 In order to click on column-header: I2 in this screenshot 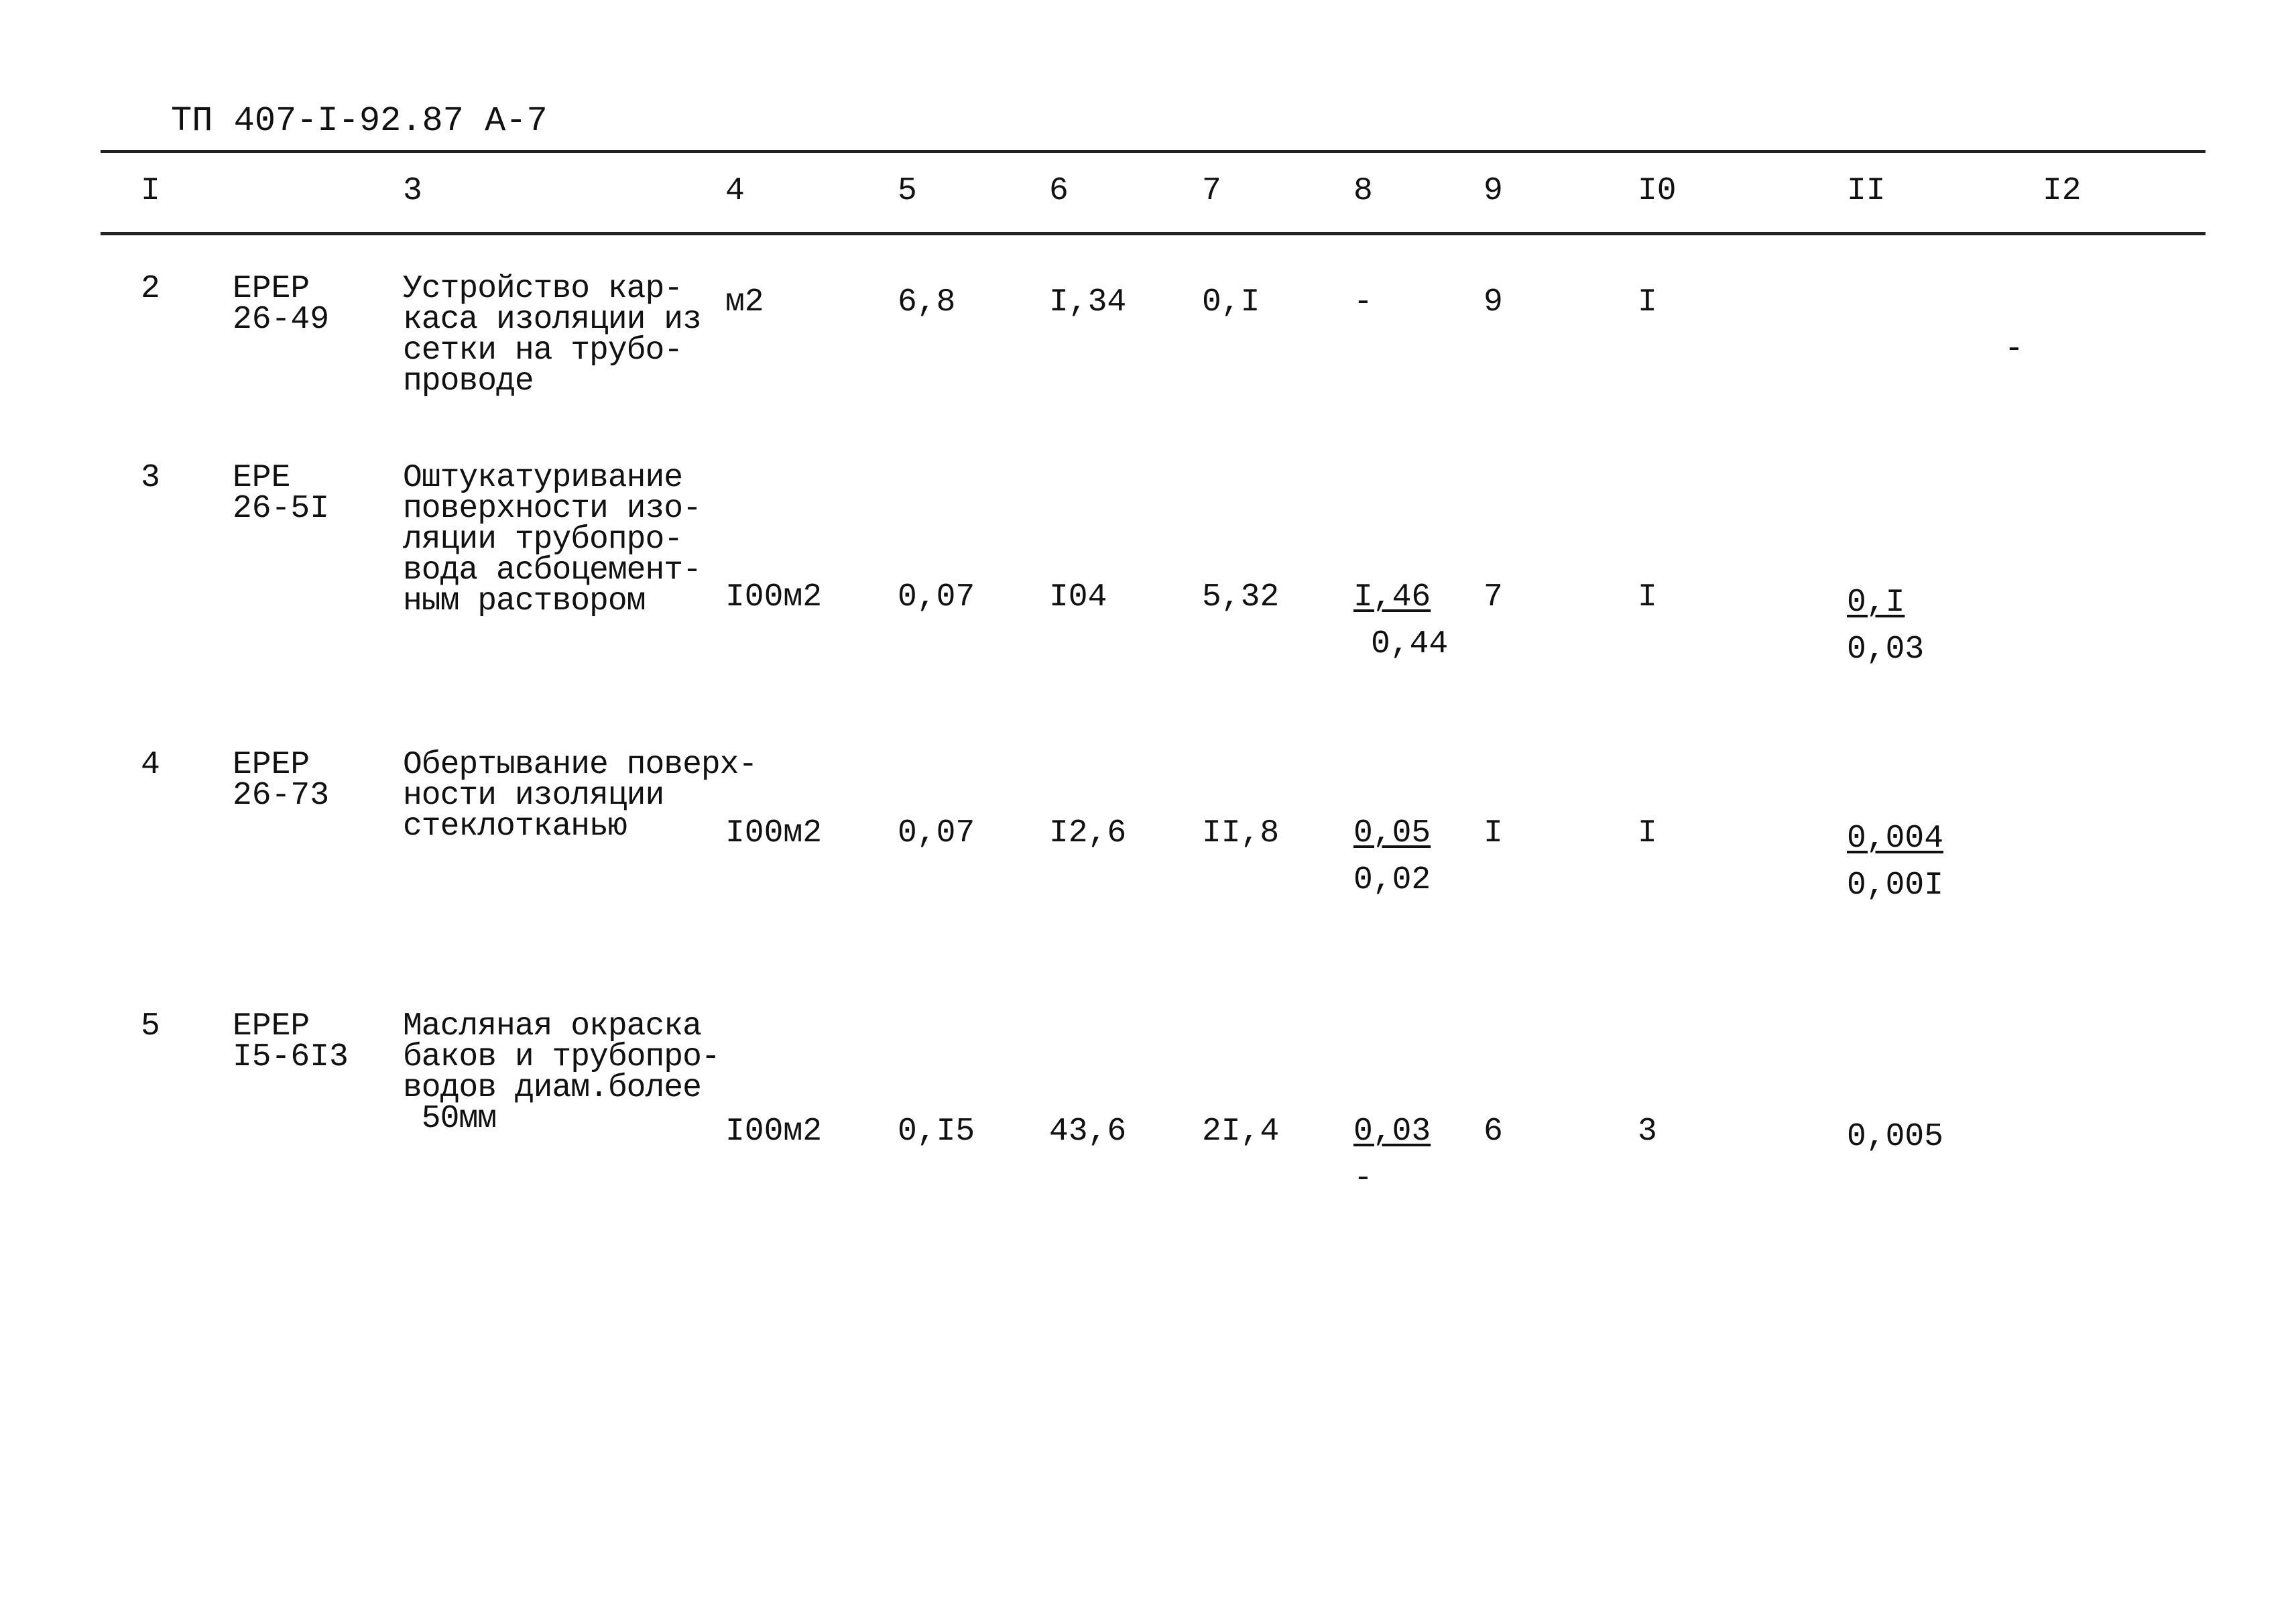, I will do `click(2062, 191)`.